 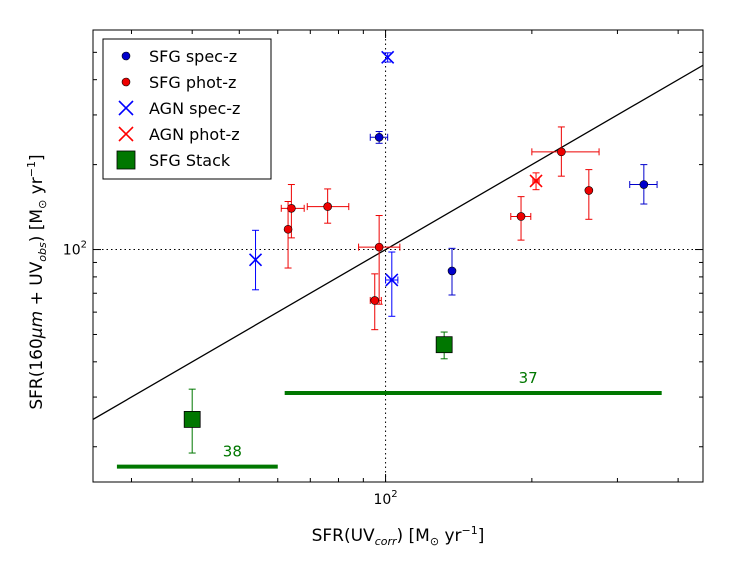 I want to click on legend-entry: SFG spec-z, so click(x=179, y=56).